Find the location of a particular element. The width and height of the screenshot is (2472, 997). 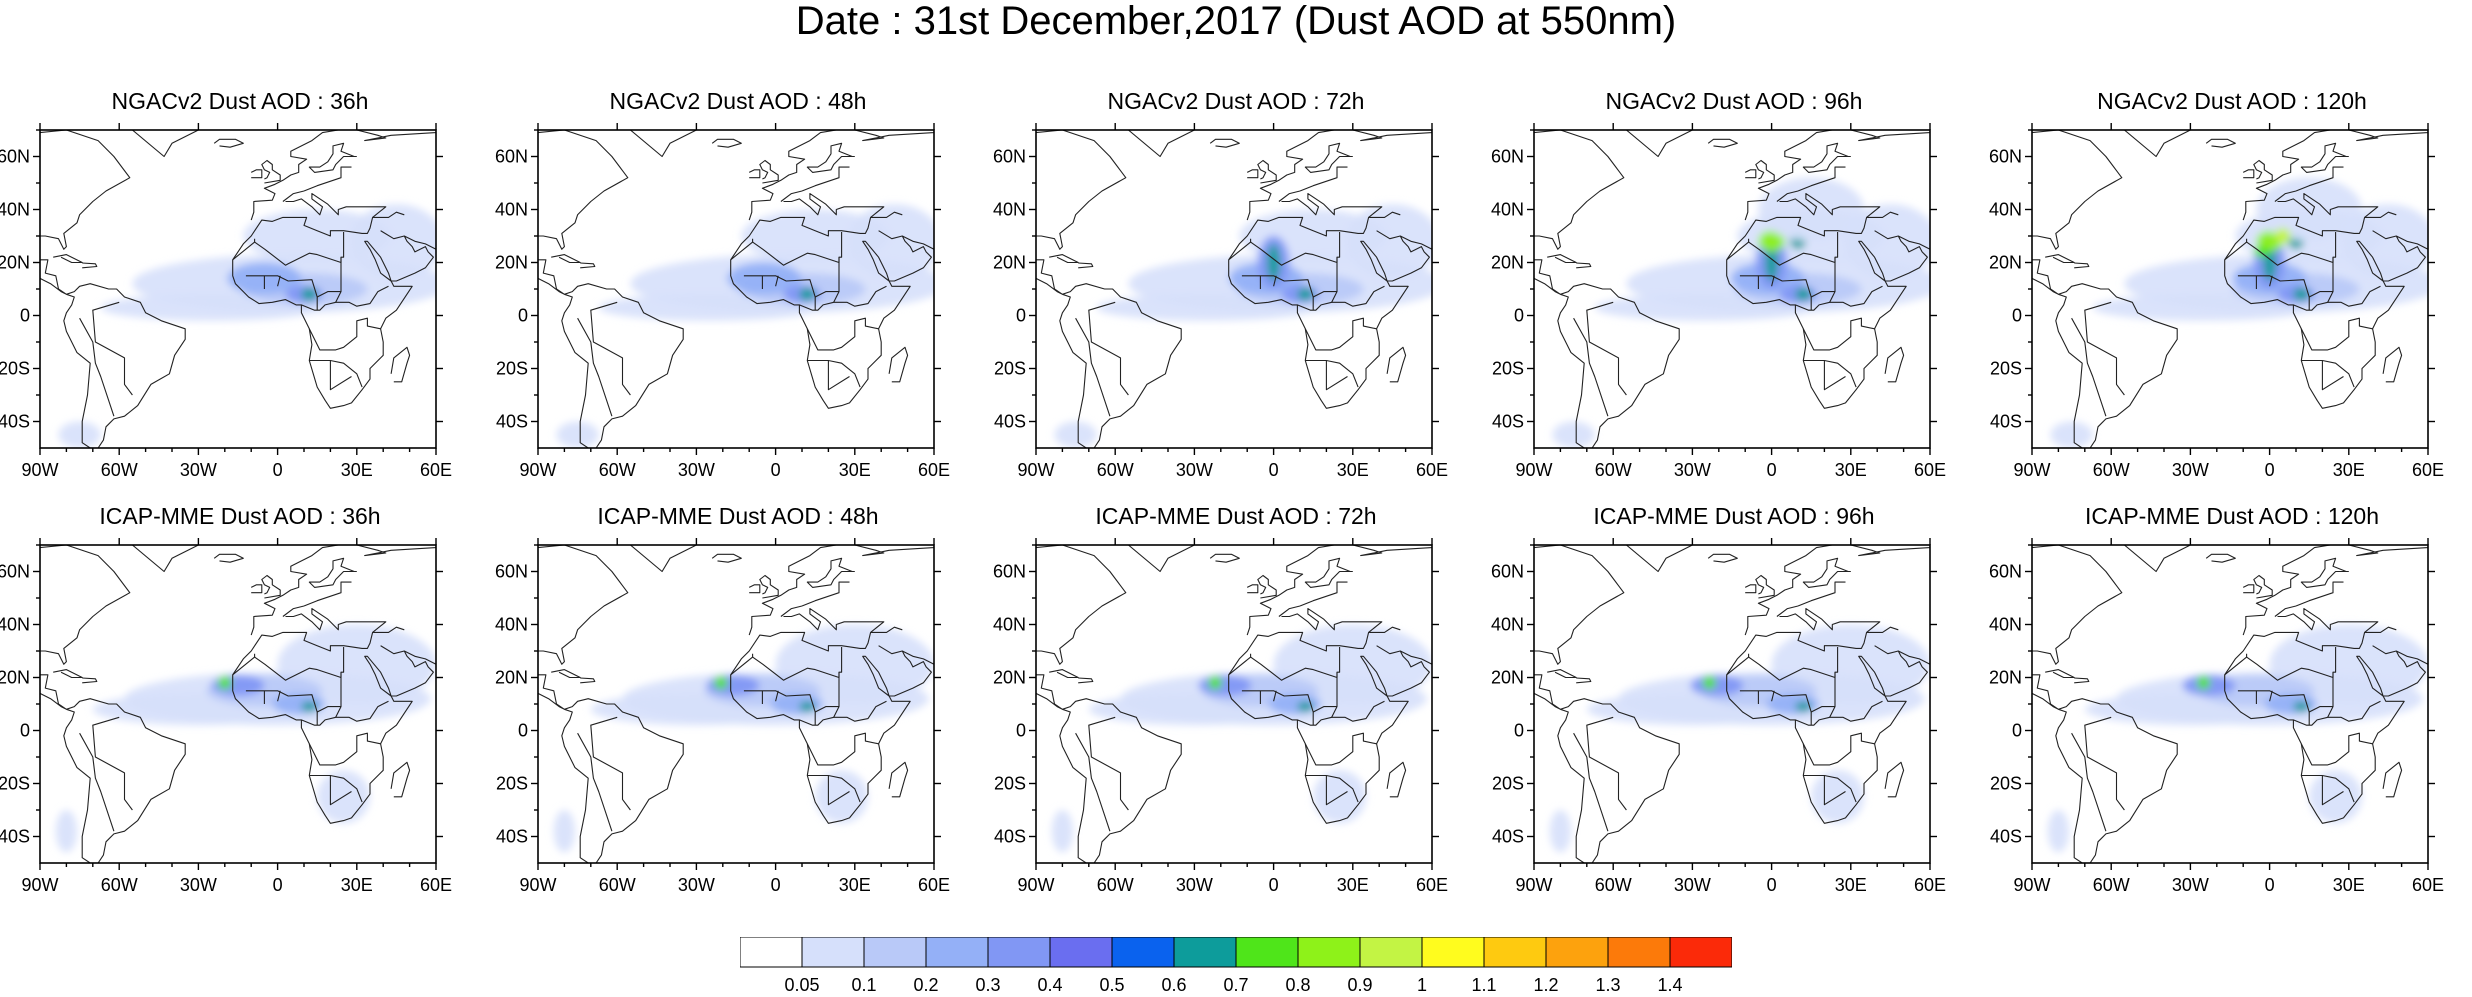

panel-title: ICAP-MME Dust AOD : 72h is located at coordinates (1236, 516).